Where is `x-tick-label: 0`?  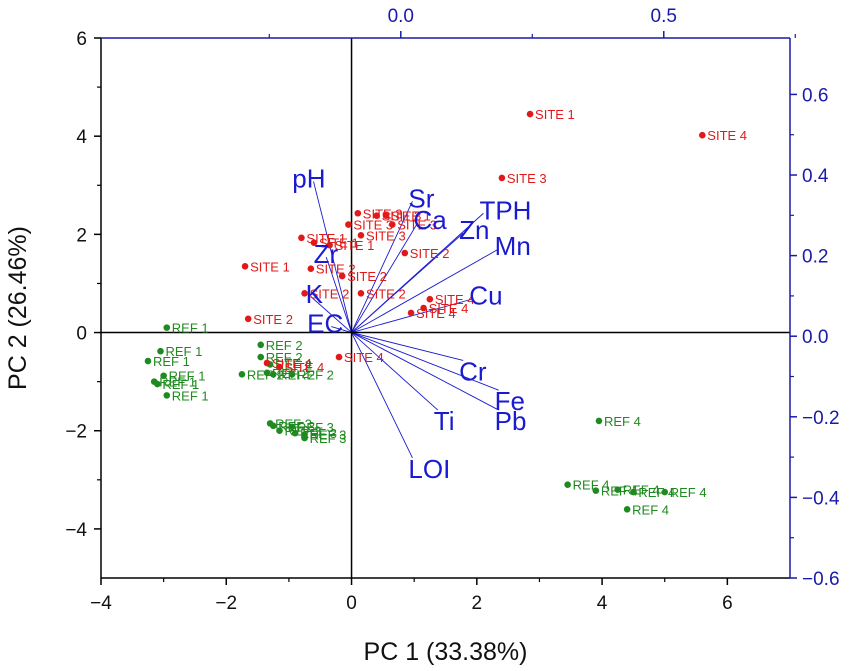 x-tick-label: 0 is located at coordinates (351, 603).